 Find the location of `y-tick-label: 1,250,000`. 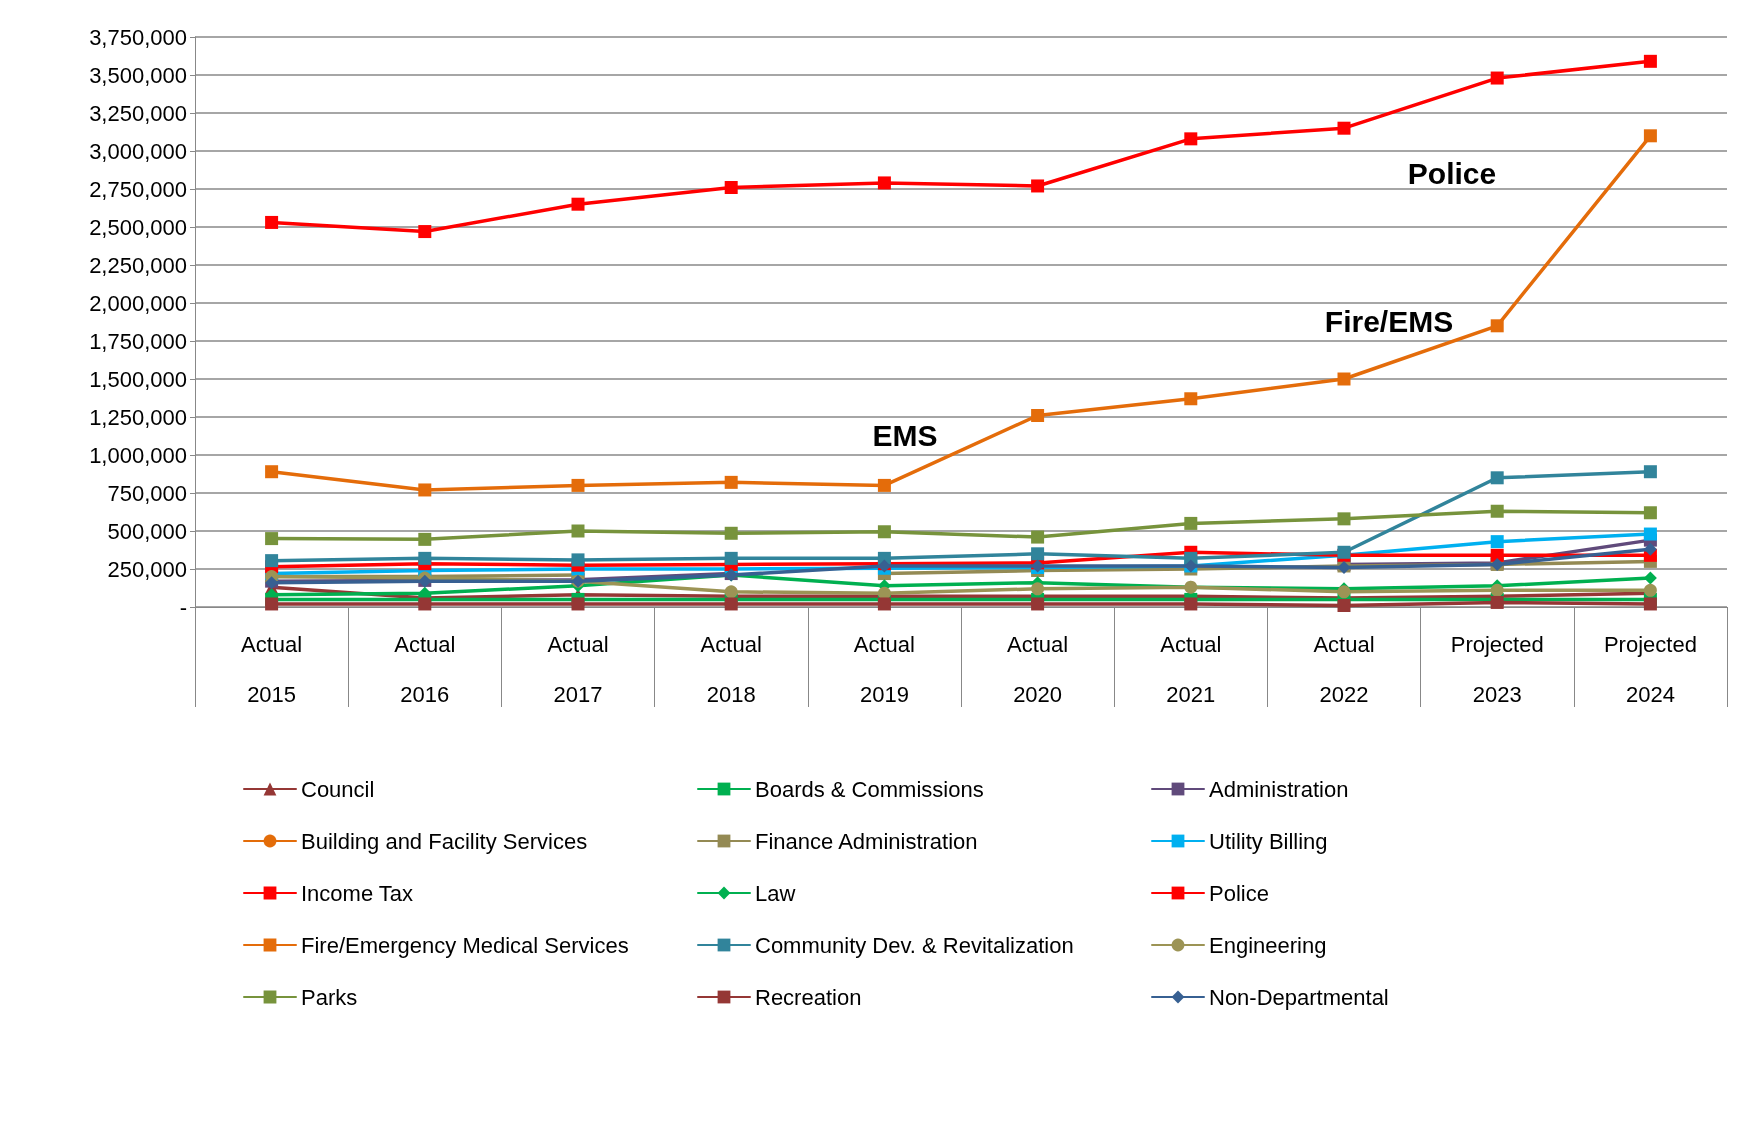

y-tick-label: 1,250,000 is located at coordinates (138, 417).